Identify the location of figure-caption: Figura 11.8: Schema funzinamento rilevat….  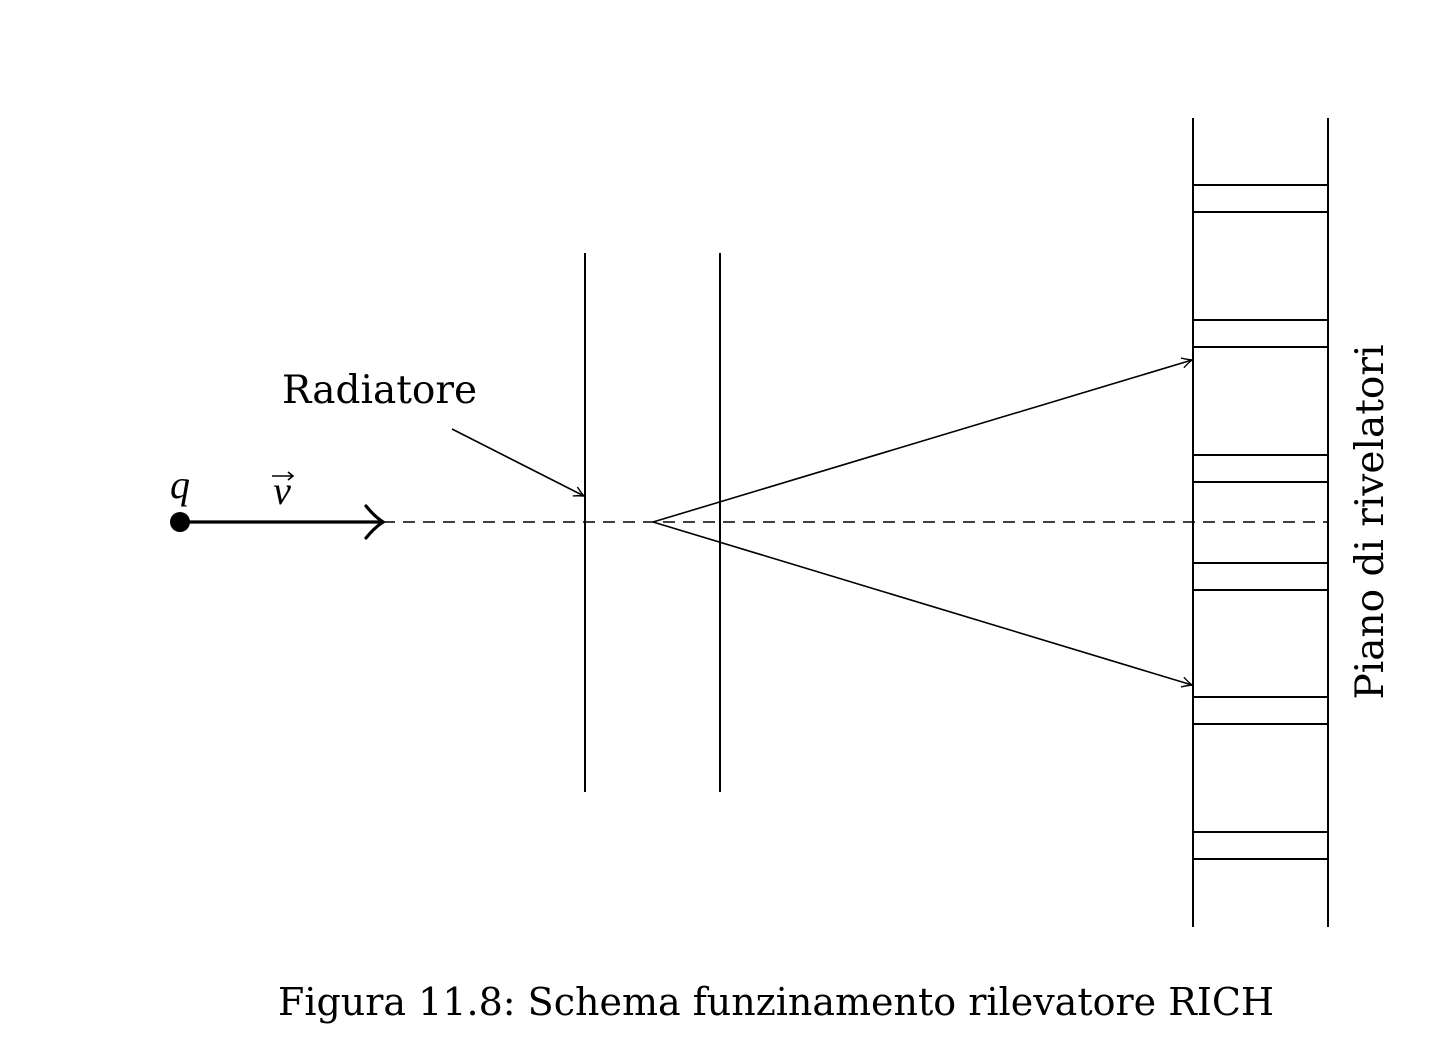
(776, 1002).